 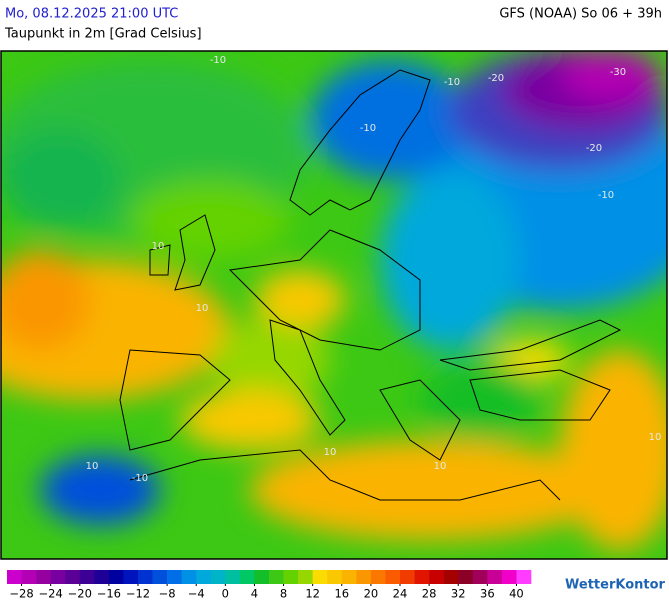 I want to click on colorbar-tick-label: −16, so click(x=109, y=593).